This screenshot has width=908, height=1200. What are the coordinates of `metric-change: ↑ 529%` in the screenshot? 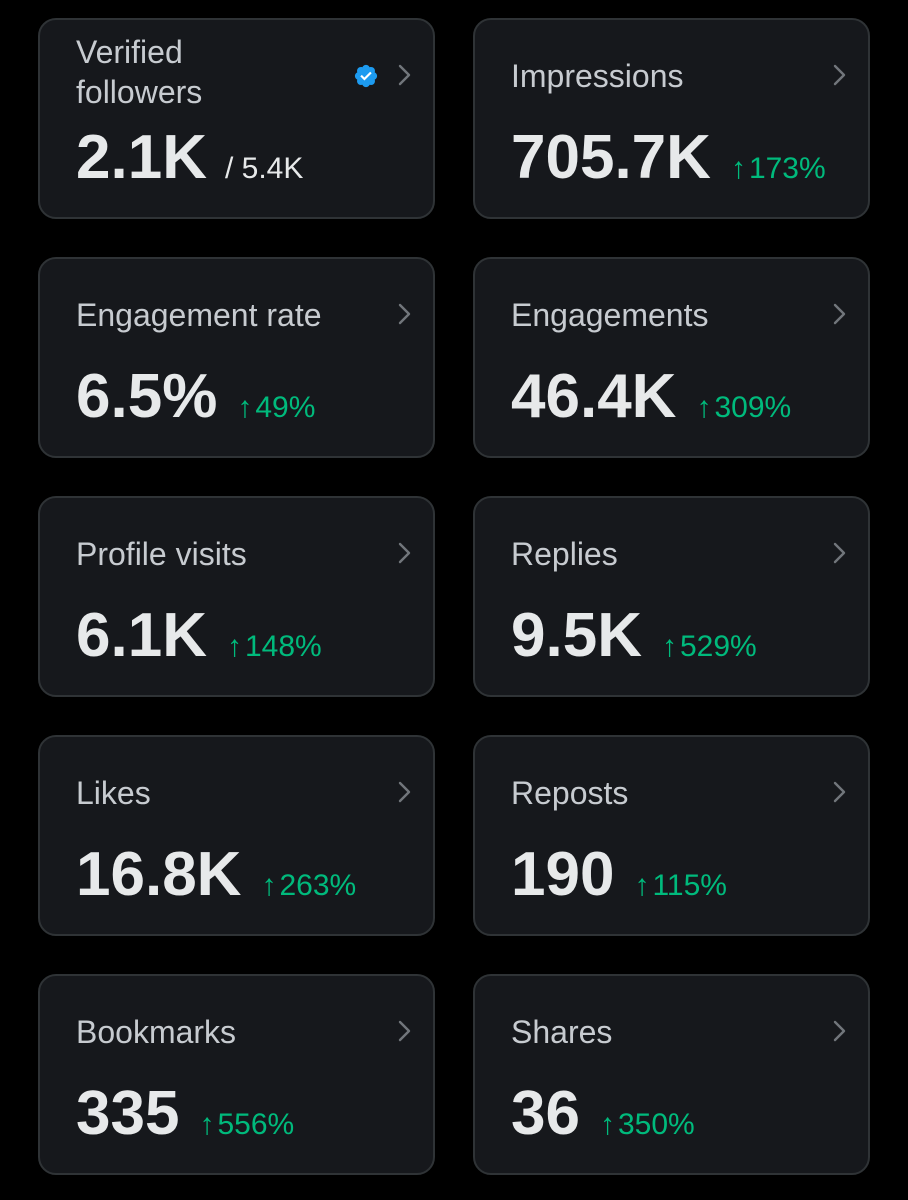 It's located at (709, 647).